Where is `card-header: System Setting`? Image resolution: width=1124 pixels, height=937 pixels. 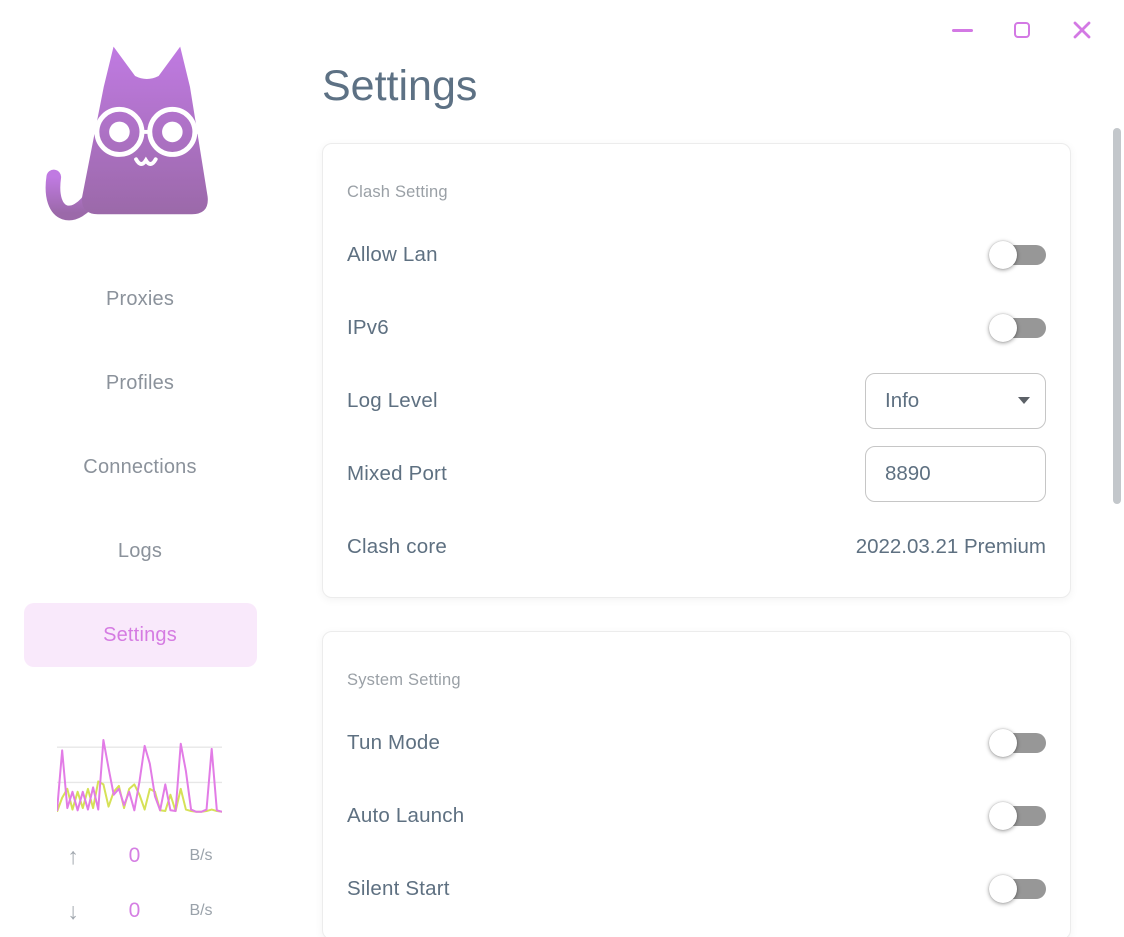 card-header: System Setting is located at coordinates (404, 680).